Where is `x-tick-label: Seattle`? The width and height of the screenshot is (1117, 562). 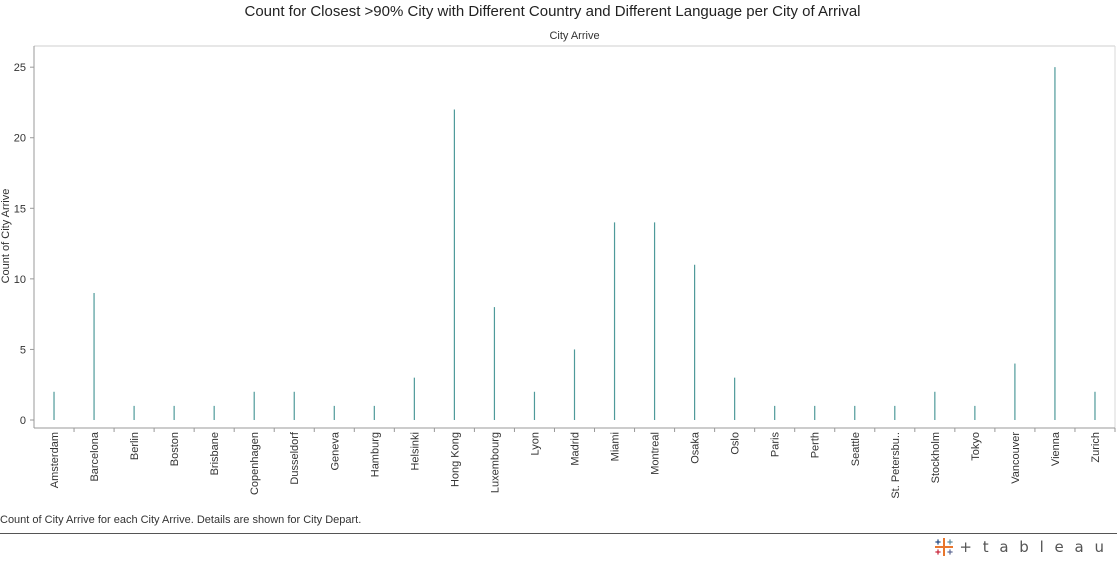 x-tick-label: Seattle is located at coordinates (856, 449).